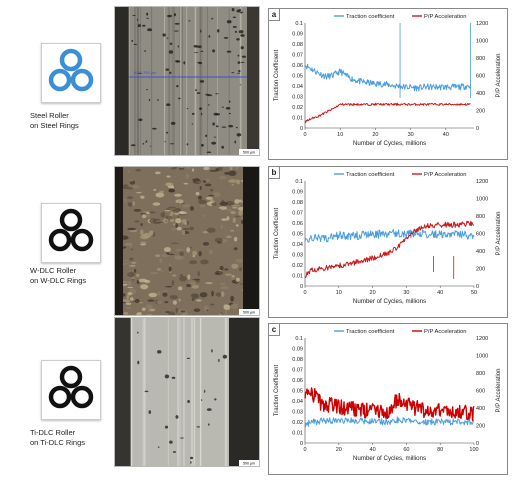 This screenshot has width=516, height=480. What do you see at coordinates (474, 293) in the screenshot?
I see `x-tick-label: 50` at bounding box center [474, 293].